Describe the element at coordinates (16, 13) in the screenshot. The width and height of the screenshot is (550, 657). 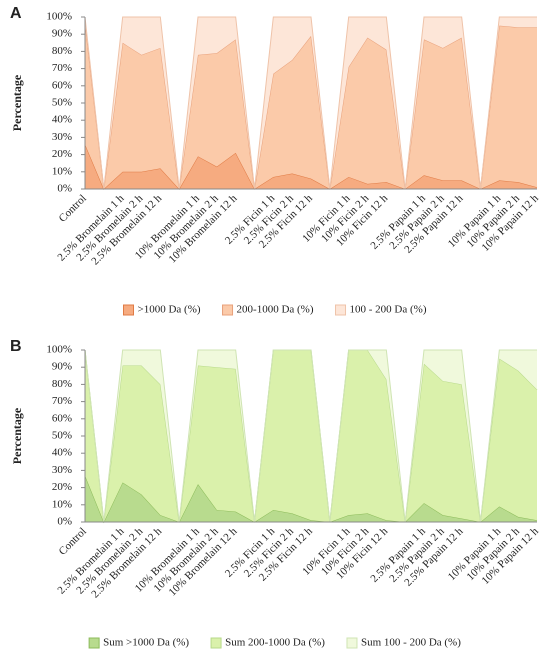
I see `panel-label: A` at that location.